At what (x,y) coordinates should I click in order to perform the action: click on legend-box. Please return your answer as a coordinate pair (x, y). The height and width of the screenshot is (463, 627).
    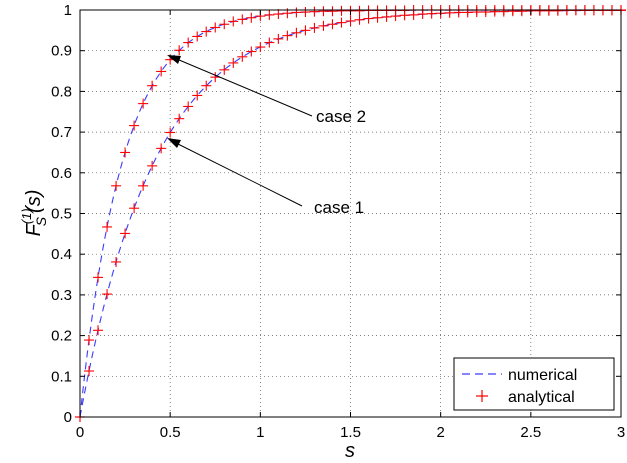
    Looking at the image, I should click on (534, 384).